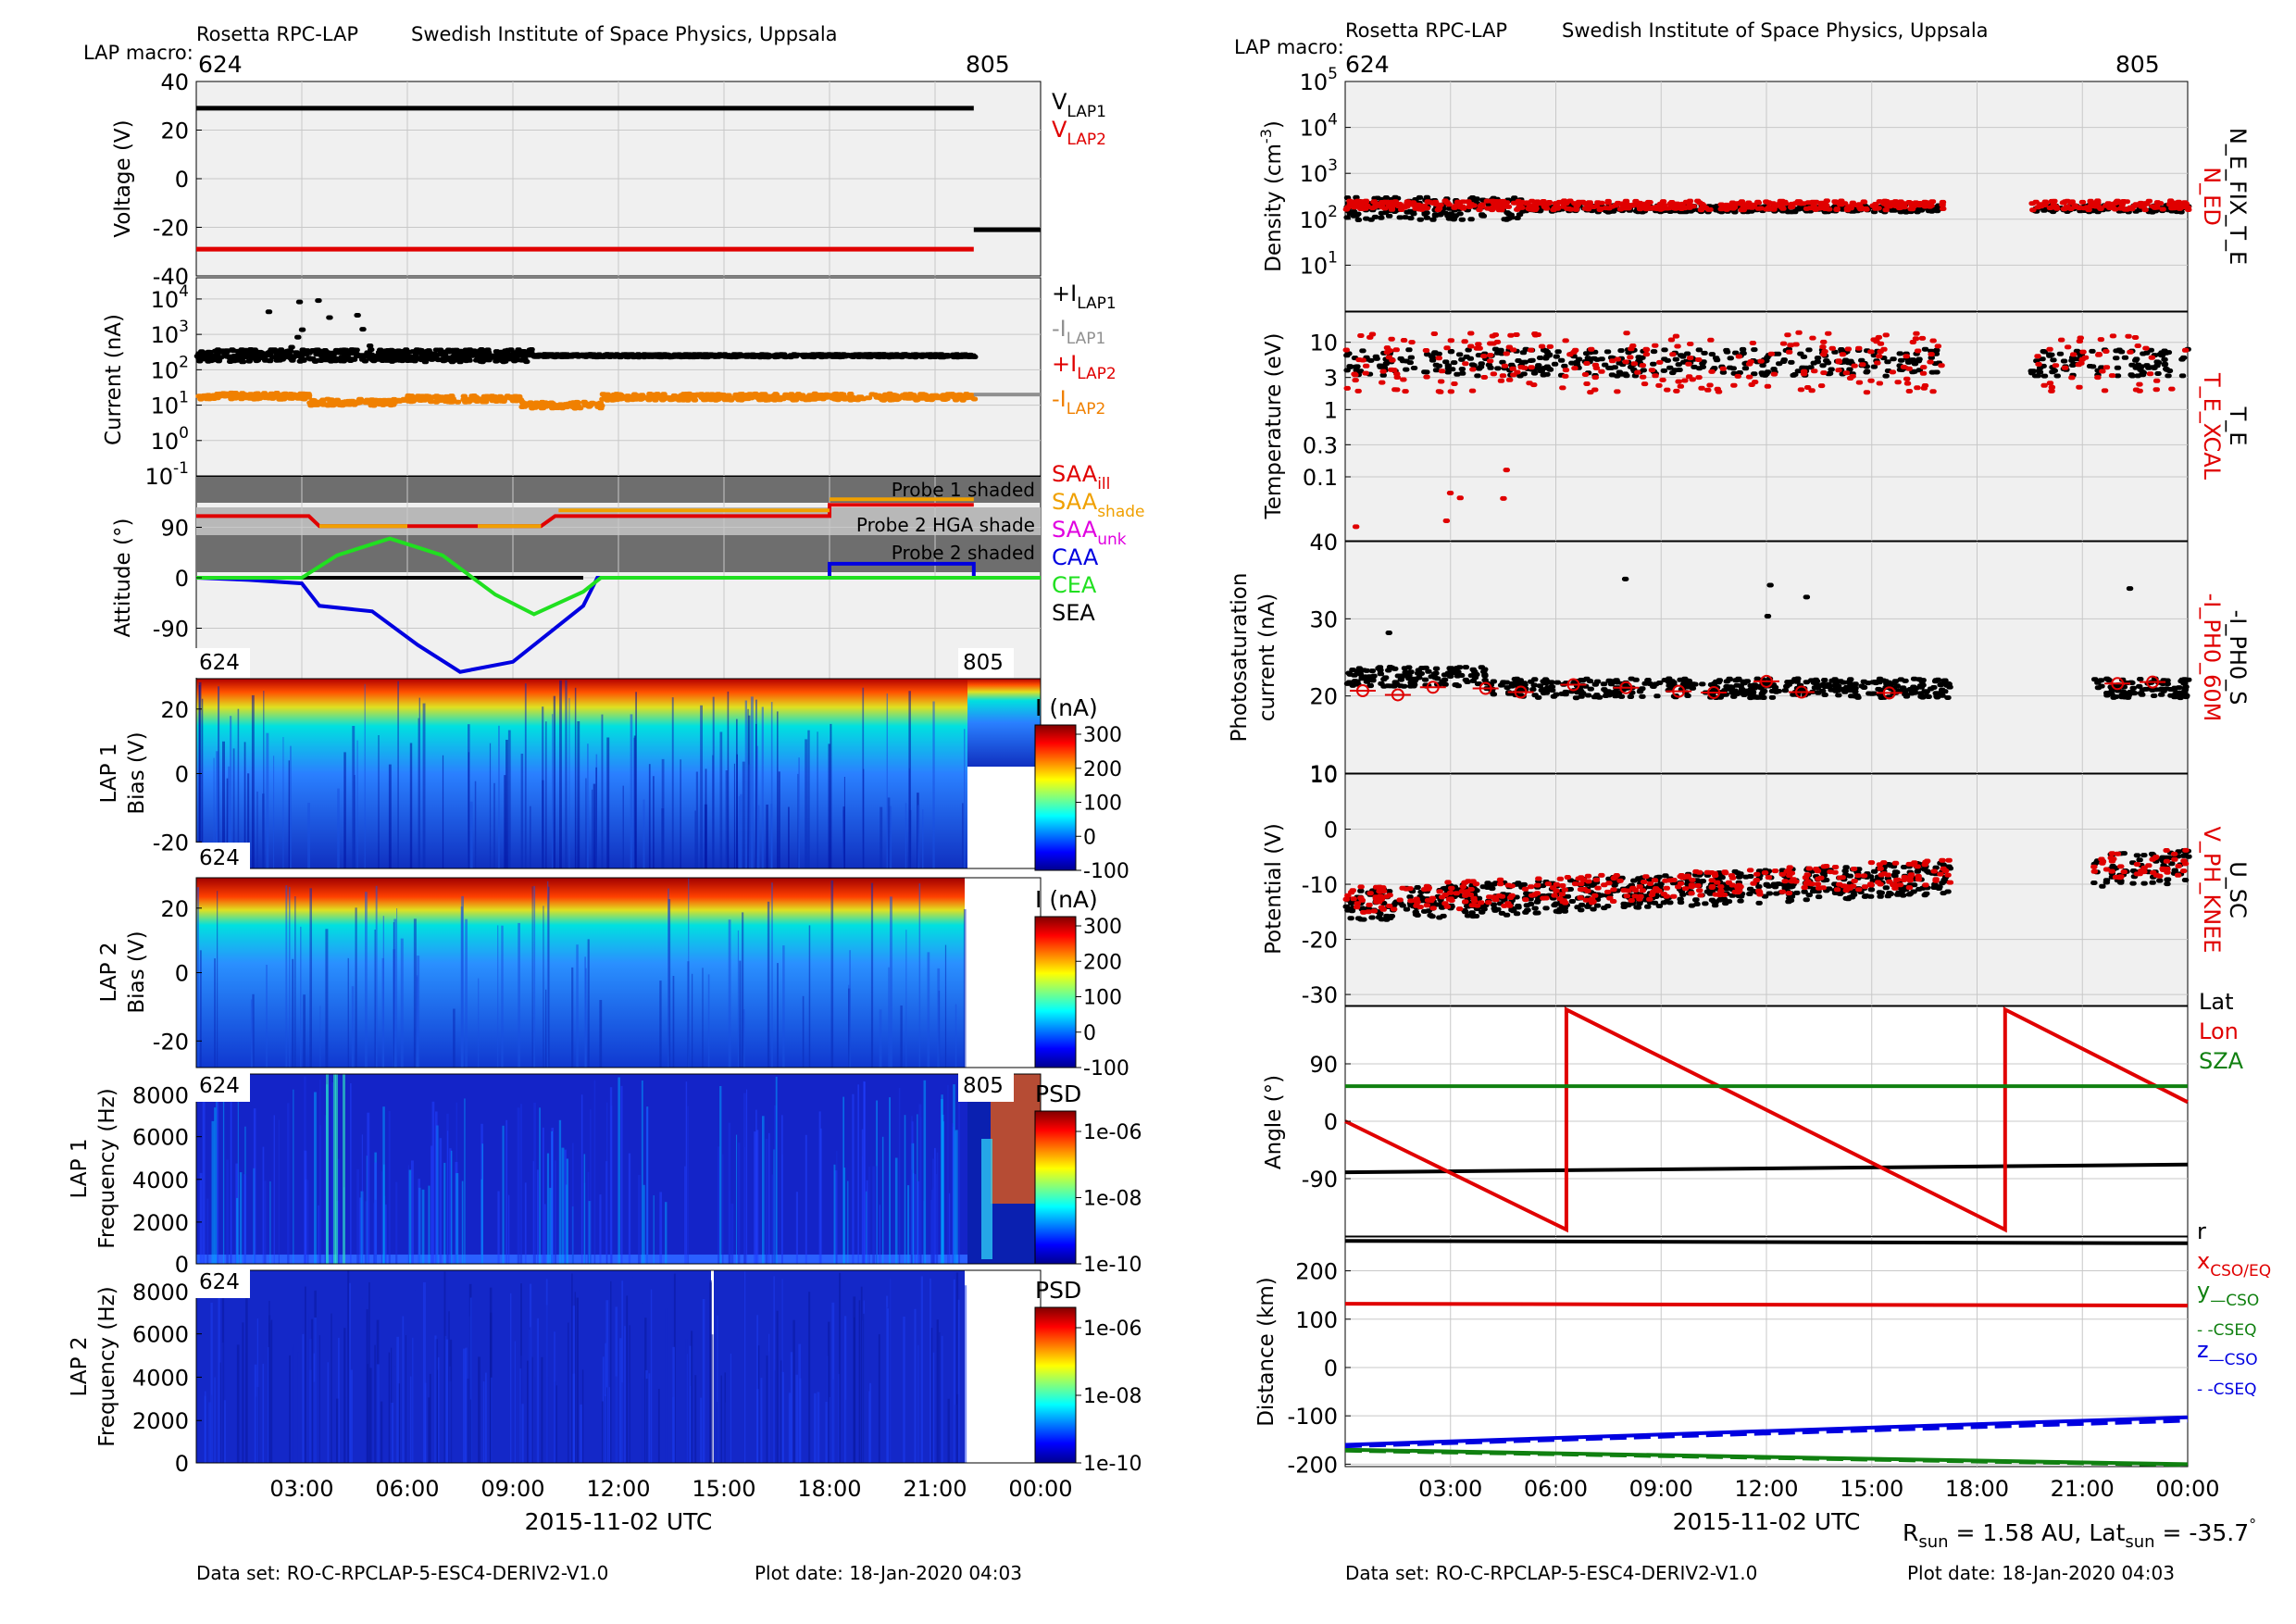  Describe the element at coordinates (983, 1086) in the screenshot. I see `lap1-psd-macro-end: 805` at that location.